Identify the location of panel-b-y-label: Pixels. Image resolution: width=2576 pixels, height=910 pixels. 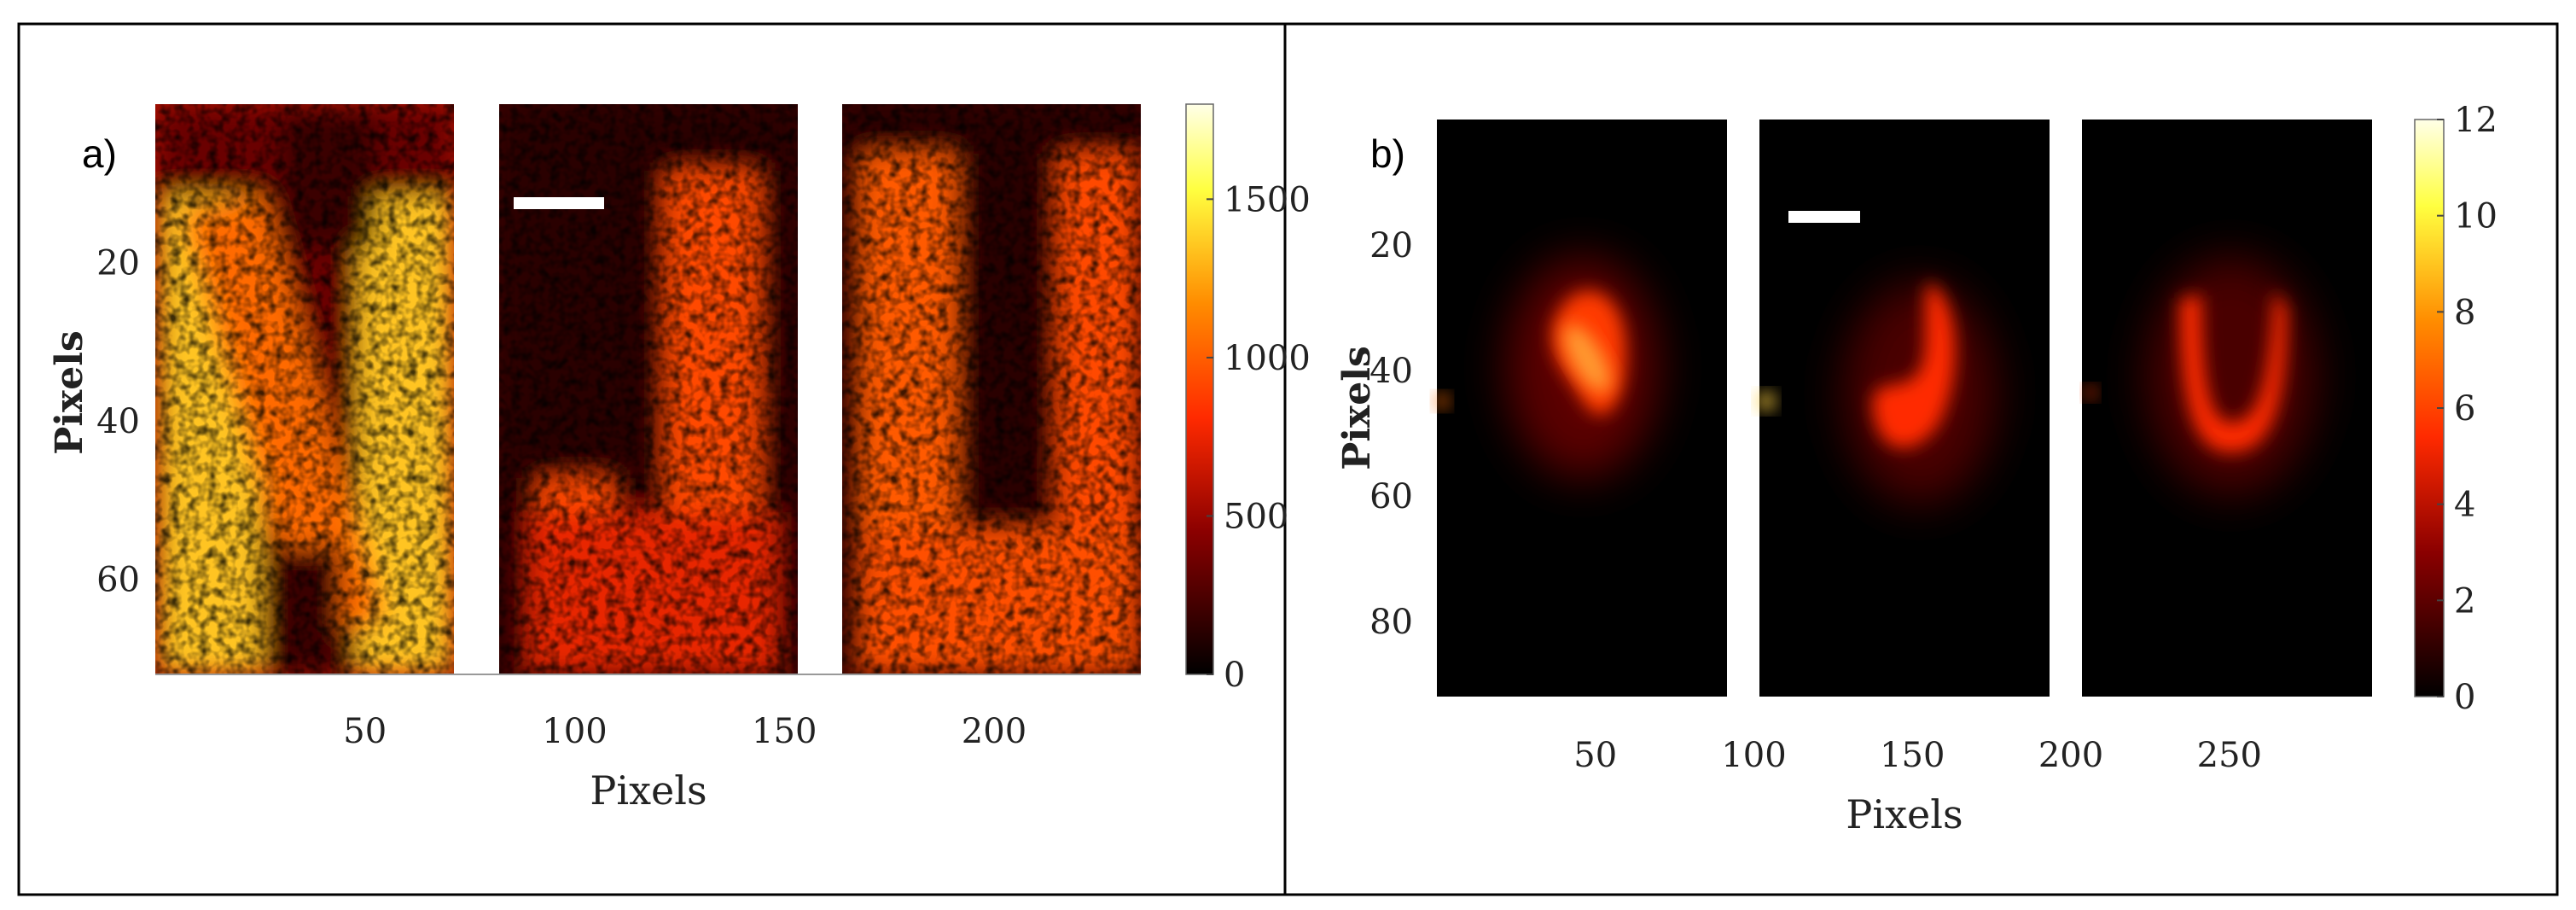
(1357, 408).